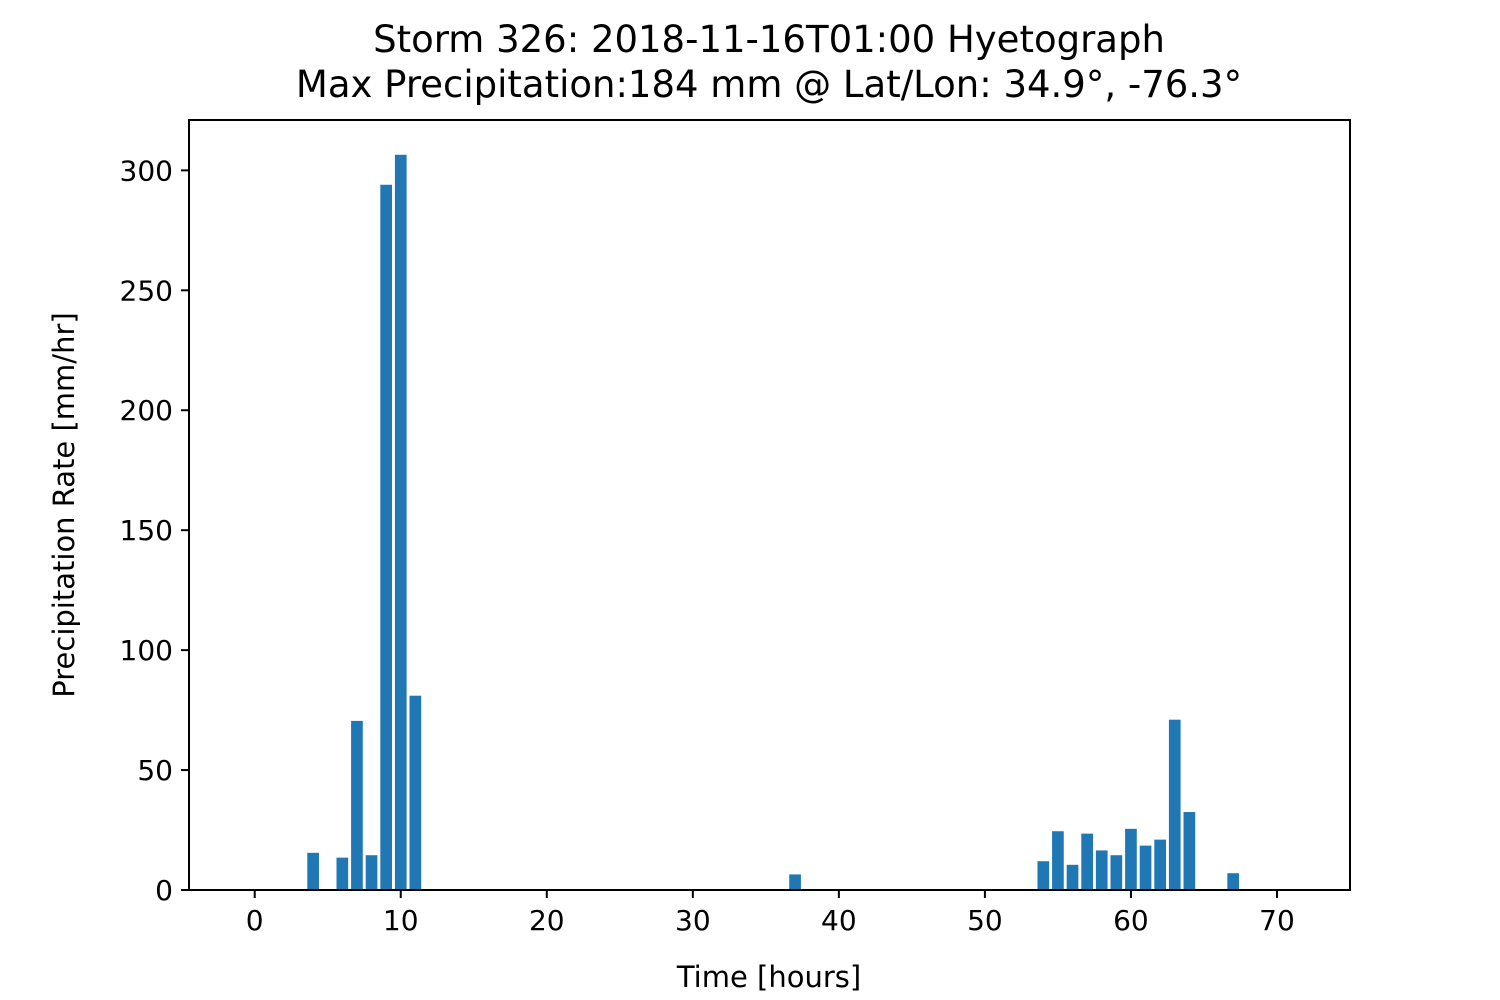  What do you see at coordinates (164, 890) in the screenshot?
I see `y-tick-label: 0` at bounding box center [164, 890].